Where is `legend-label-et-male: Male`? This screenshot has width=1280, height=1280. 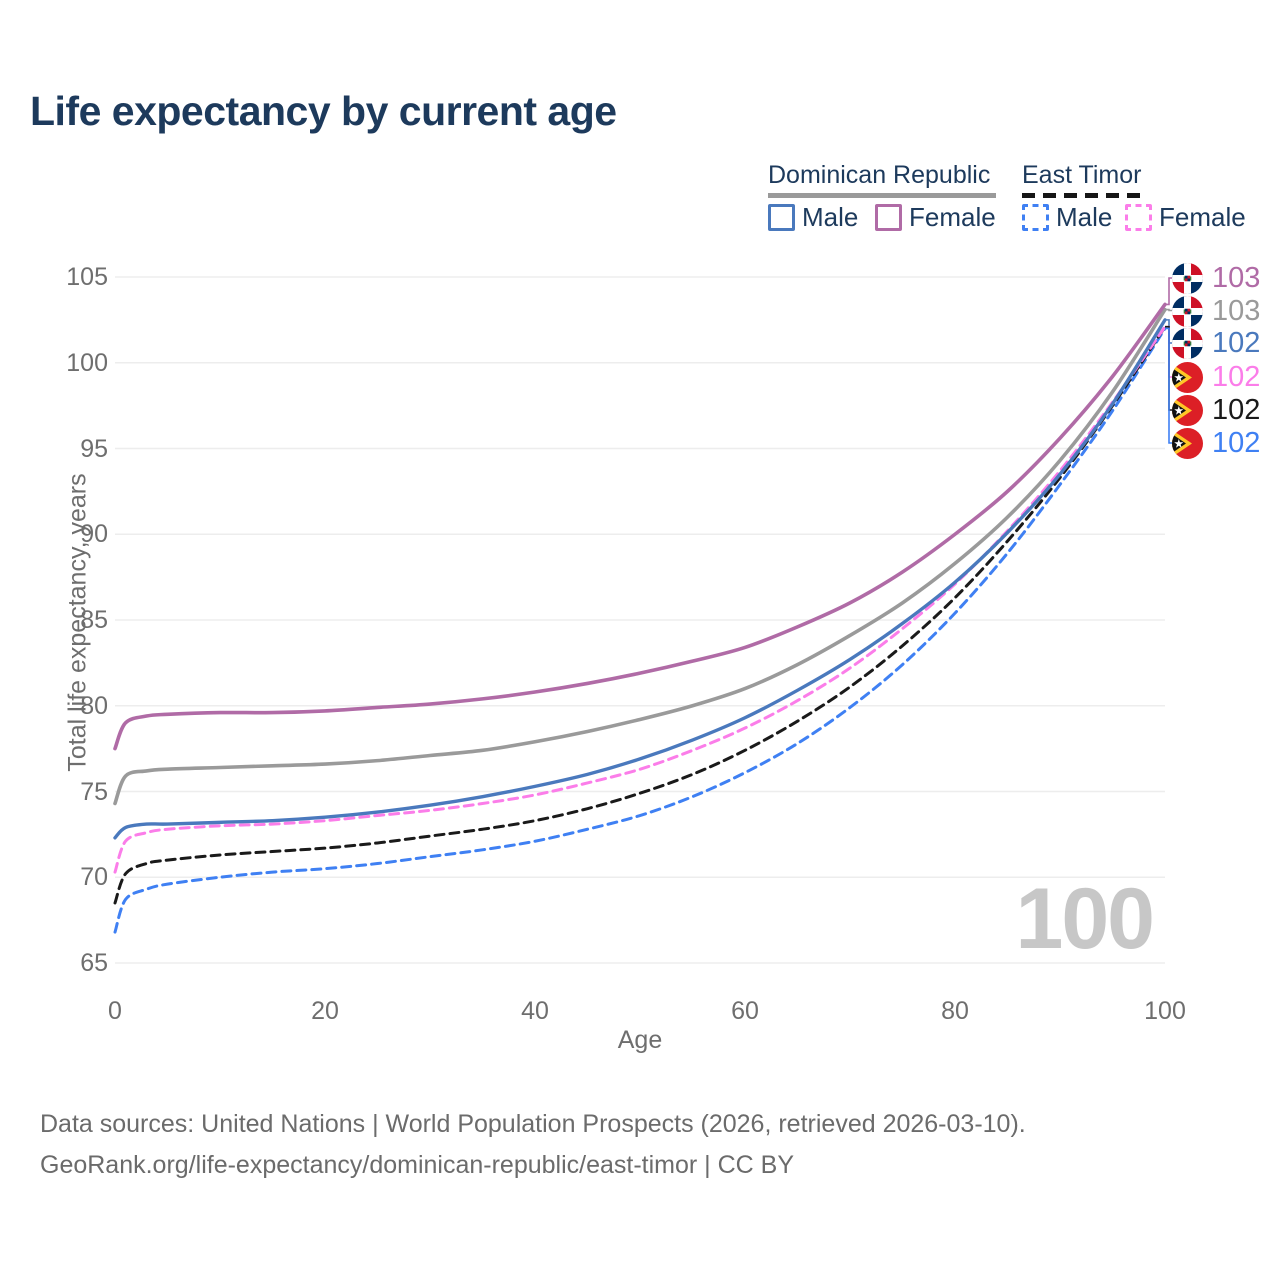
legend-label-et-male: Male is located at coordinates (1084, 216).